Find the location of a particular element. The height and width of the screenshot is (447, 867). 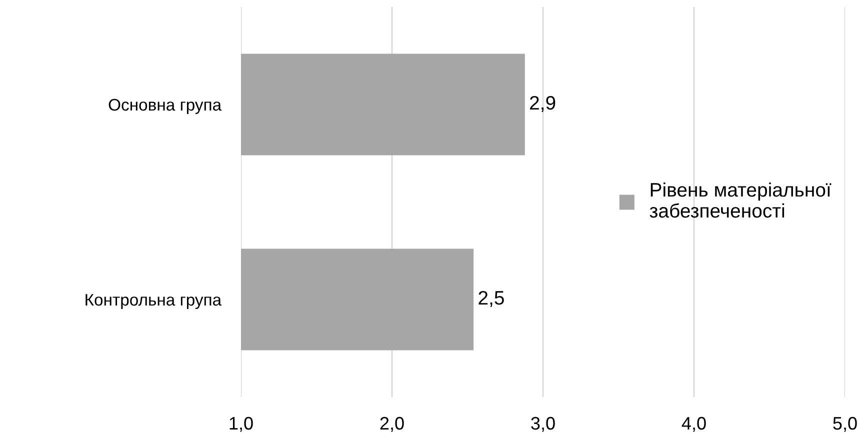

y-tick-label: Контрольна група is located at coordinates (154, 301).